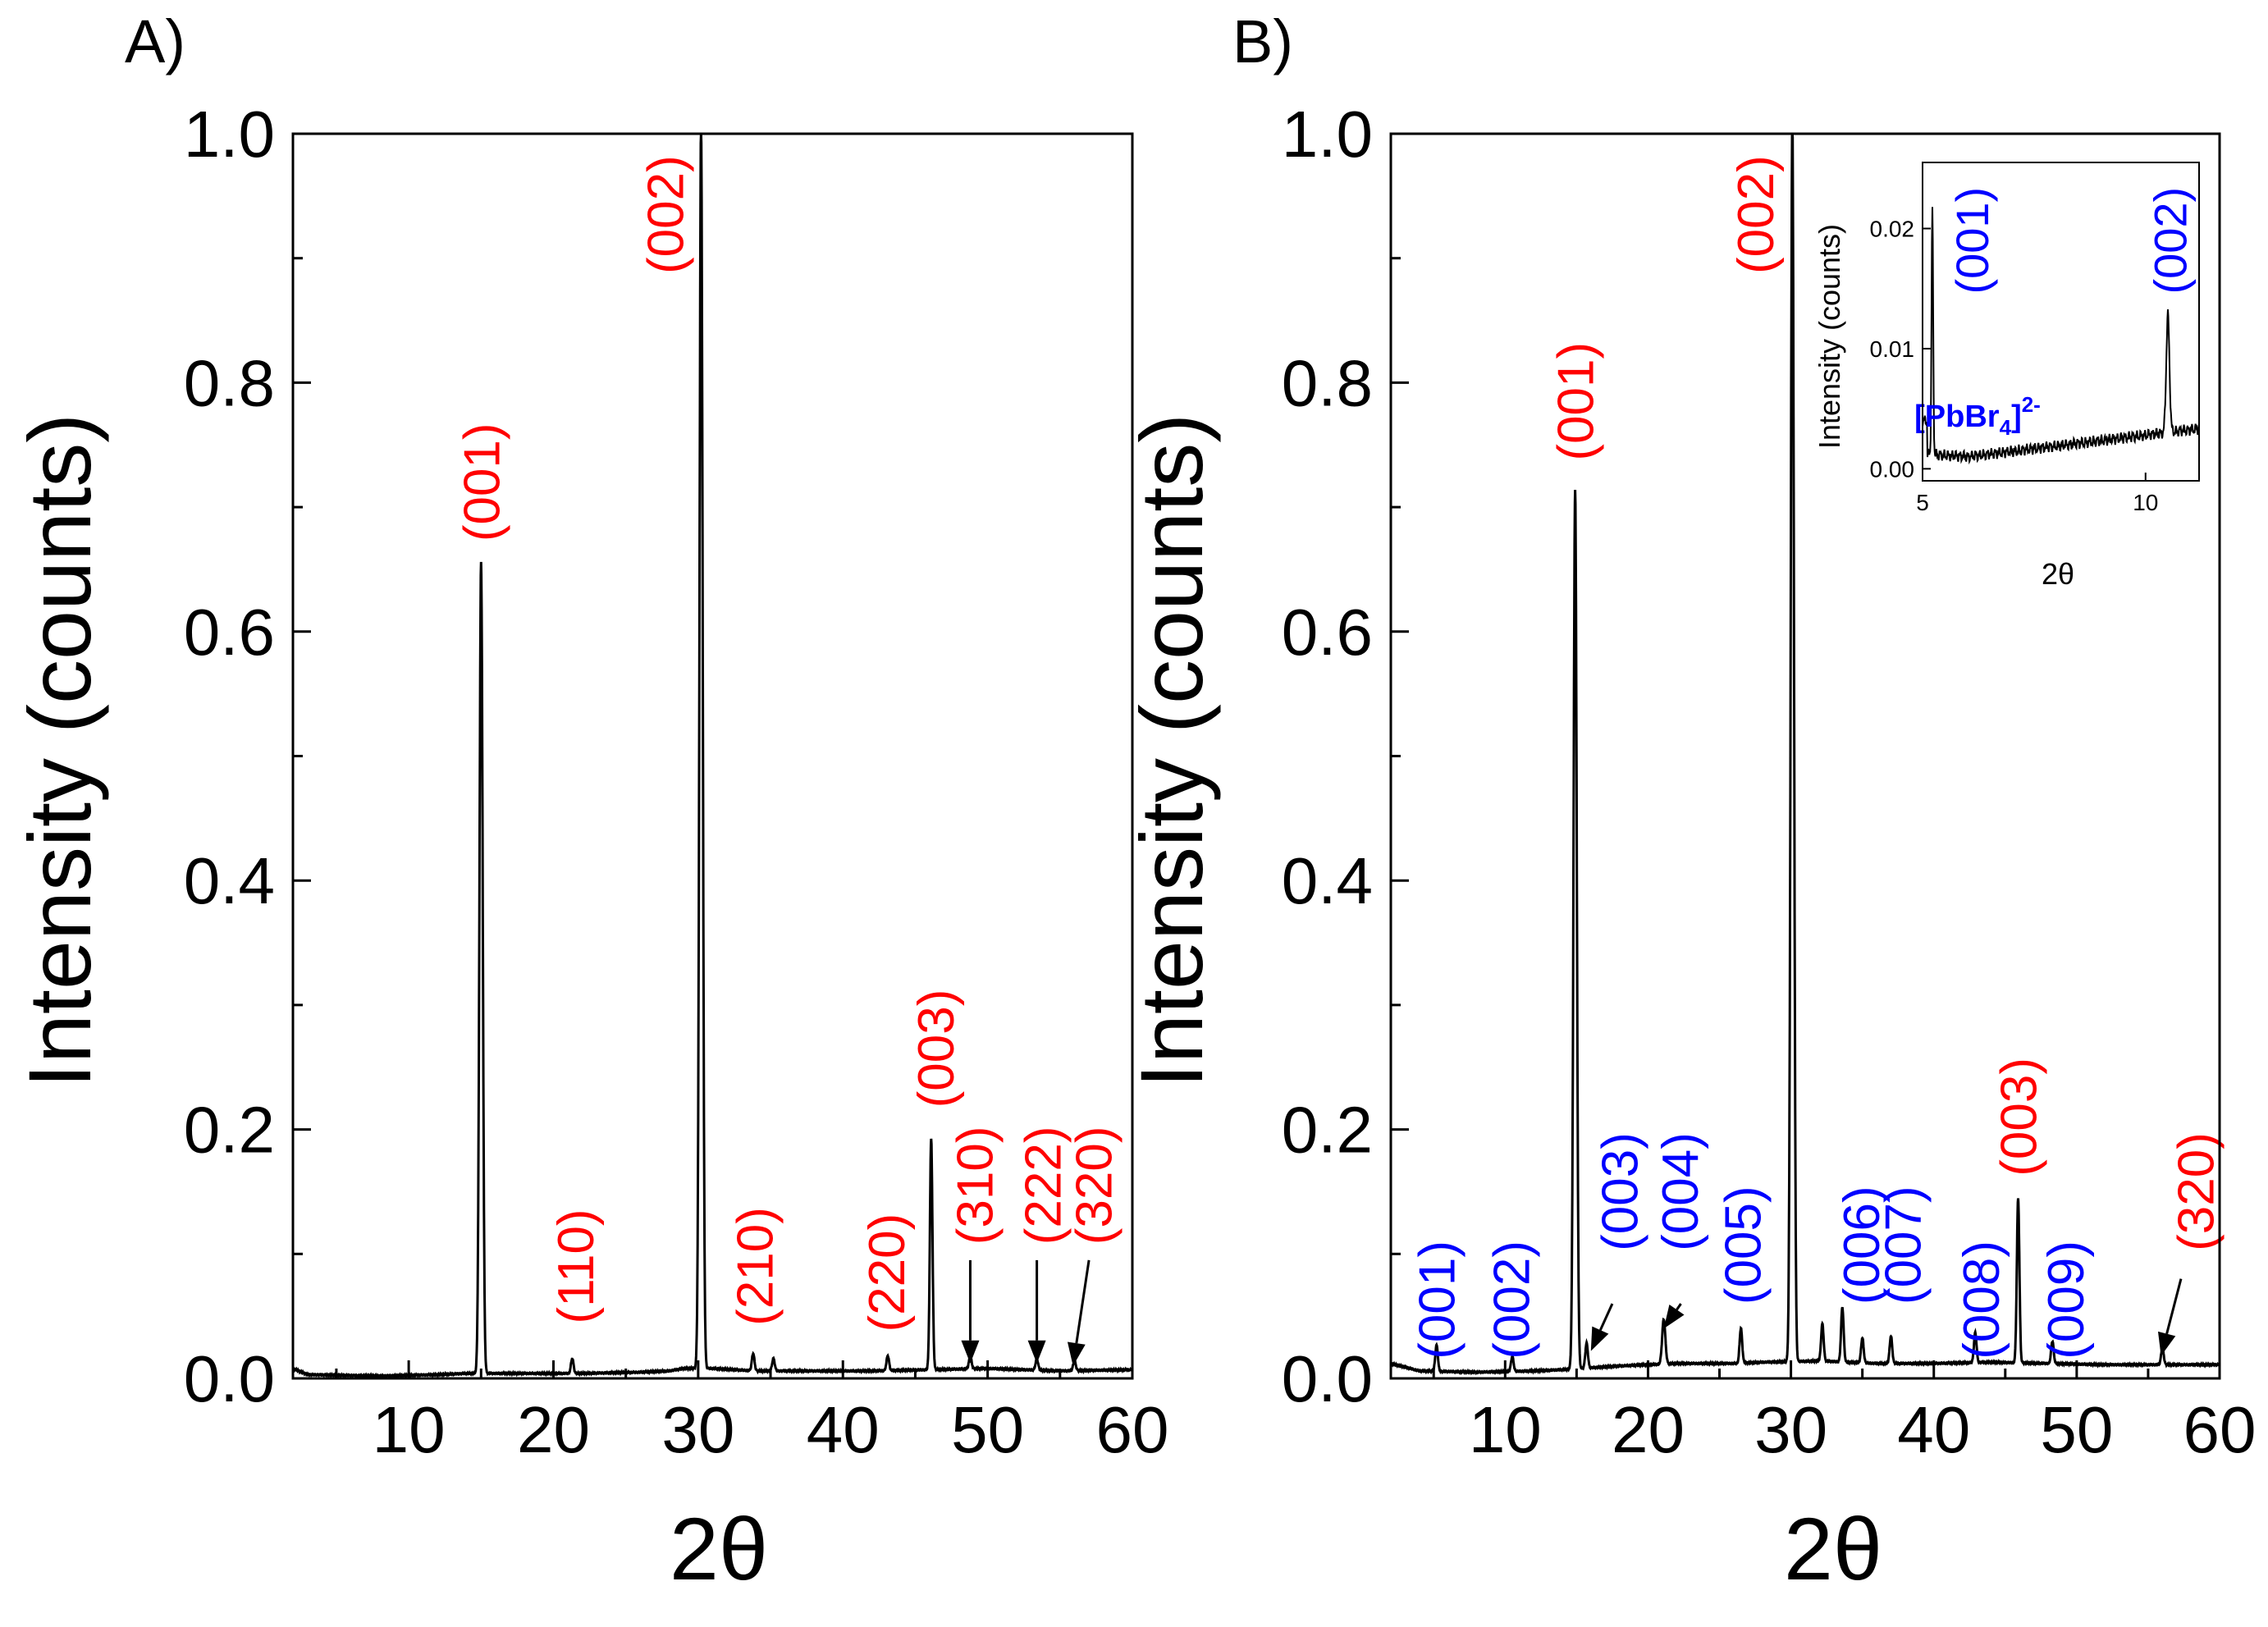 The image size is (2268, 1627). What do you see at coordinates (1892, 229) in the screenshot?
I see `inset-y-tick-label: 0.02` at bounding box center [1892, 229].